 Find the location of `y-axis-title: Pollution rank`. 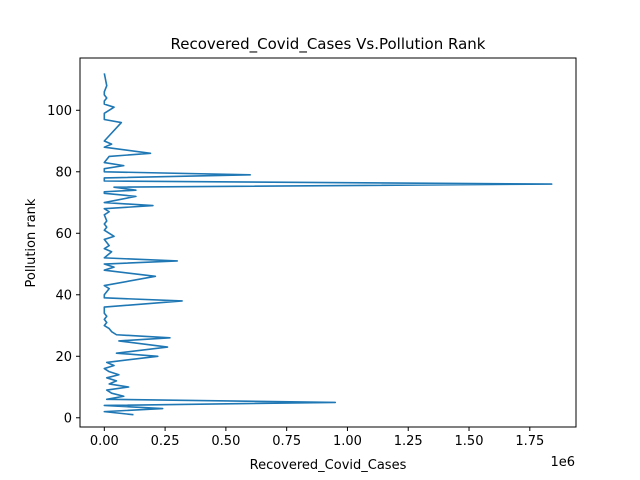

y-axis-title: Pollution rank is located at coordinates (31, 242).